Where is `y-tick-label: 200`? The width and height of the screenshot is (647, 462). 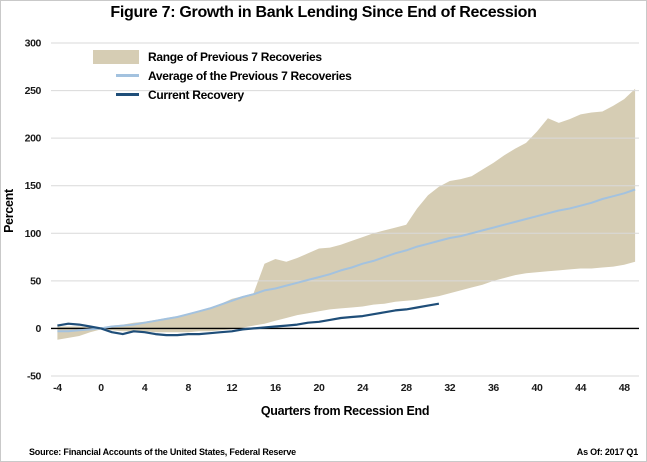 y-tick-label: 200 is located at coordinates (33, 139).